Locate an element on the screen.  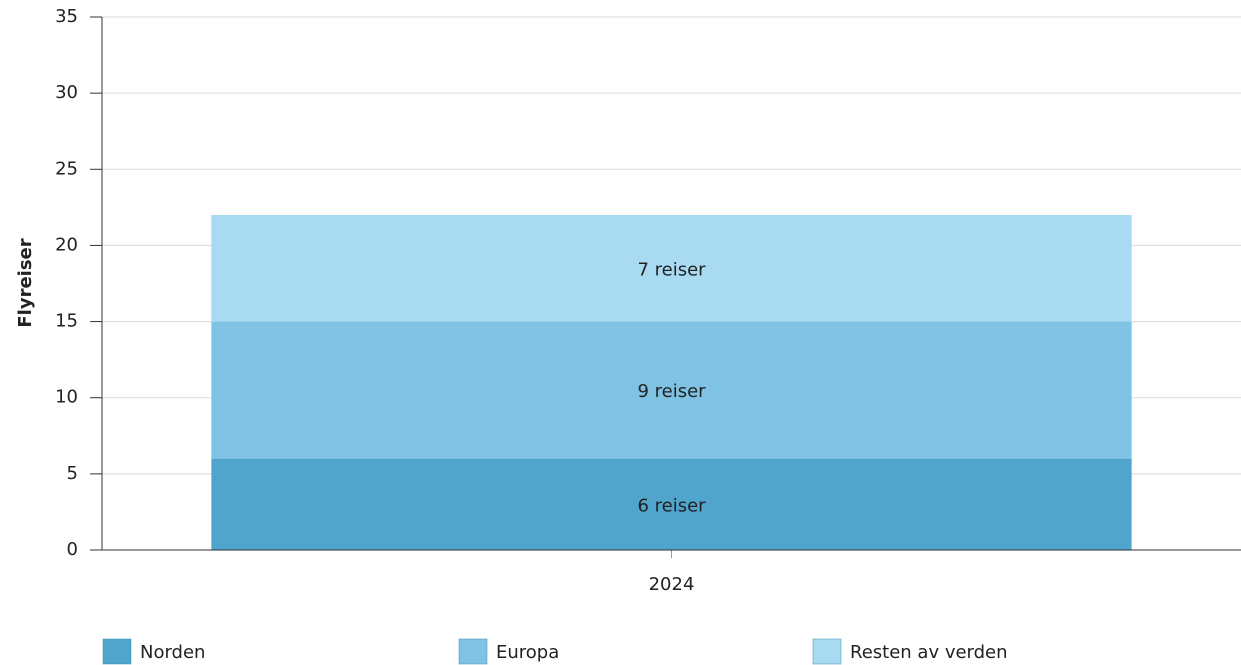
y-tick-label: 0 is located at coordinates (72, 549).